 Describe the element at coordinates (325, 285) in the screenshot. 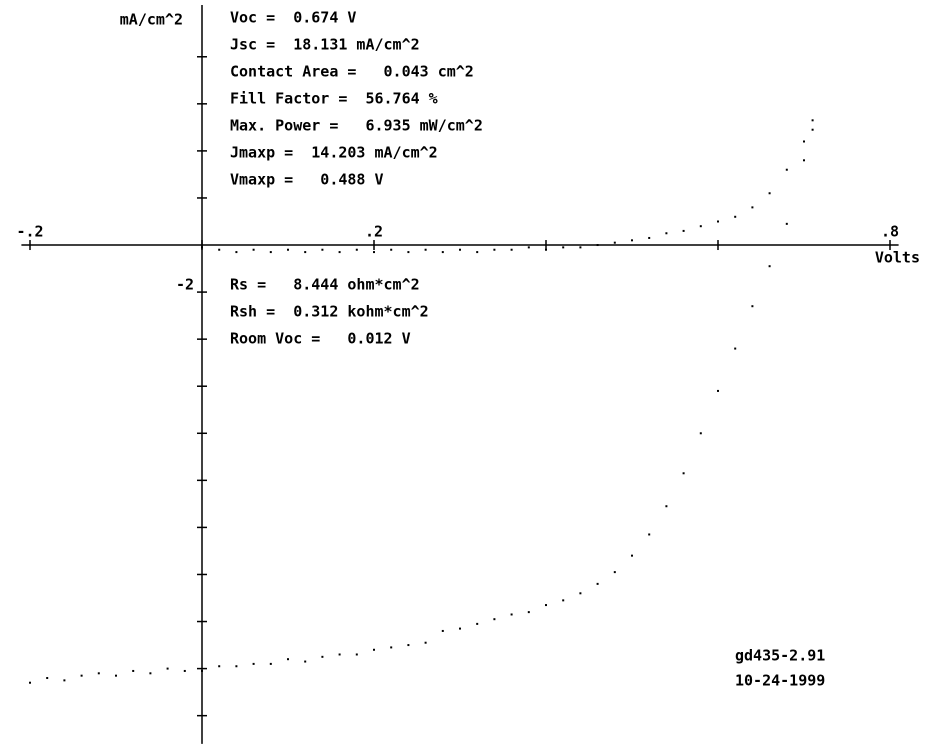

I see `annotation: Rs = 8.444 ohm*cm^2` at that location.